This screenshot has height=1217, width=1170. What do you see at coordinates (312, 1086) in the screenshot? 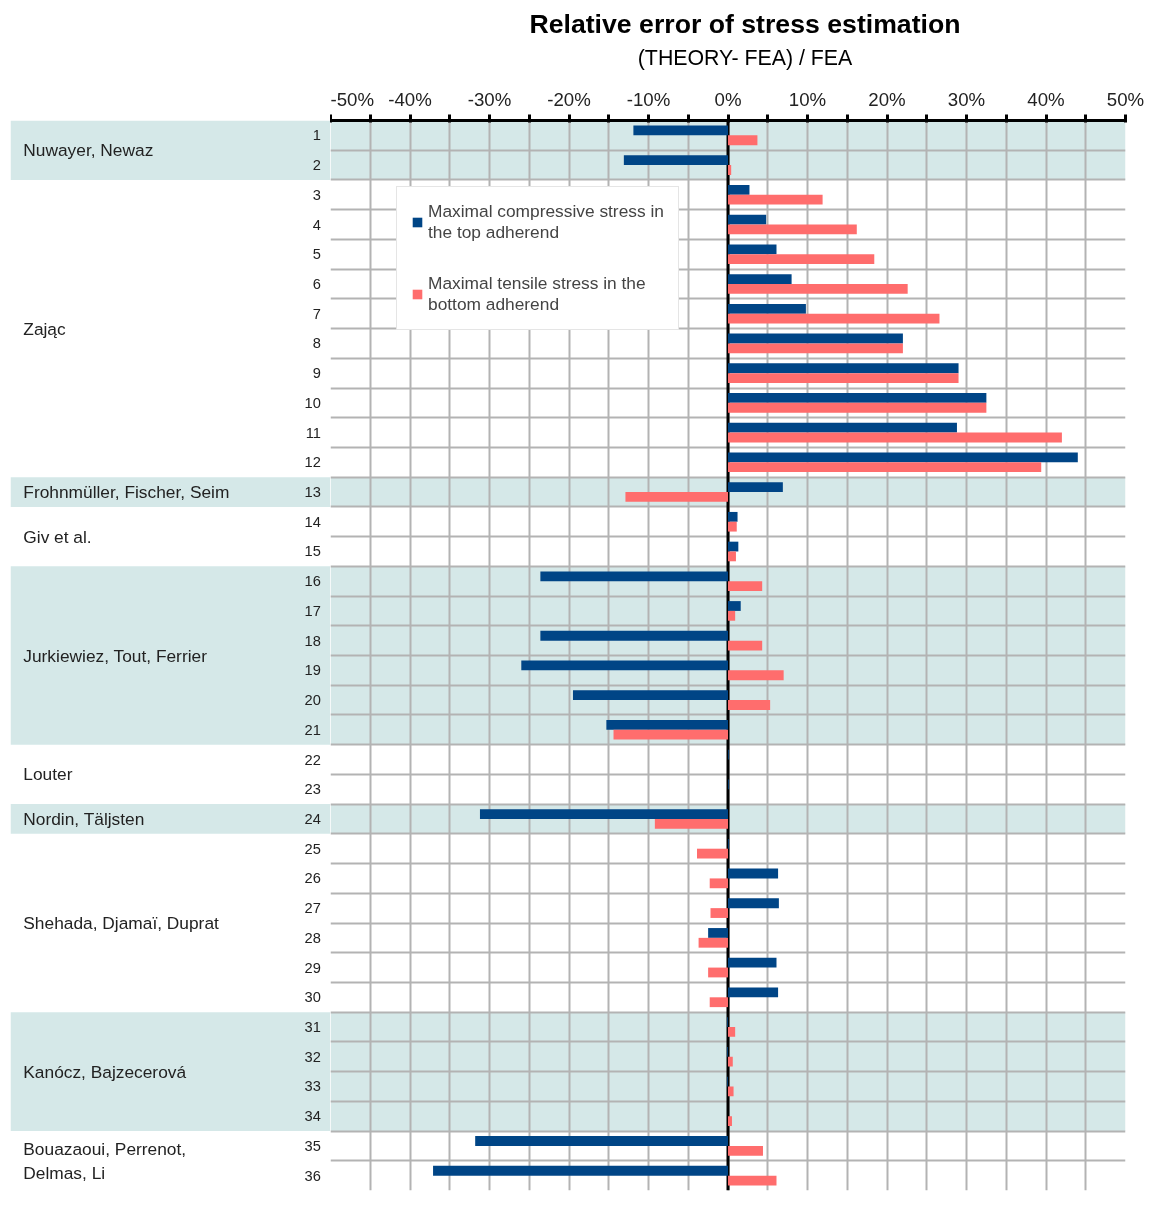
I see `y-tick-label: 33` at bounding box center [312, 1086].